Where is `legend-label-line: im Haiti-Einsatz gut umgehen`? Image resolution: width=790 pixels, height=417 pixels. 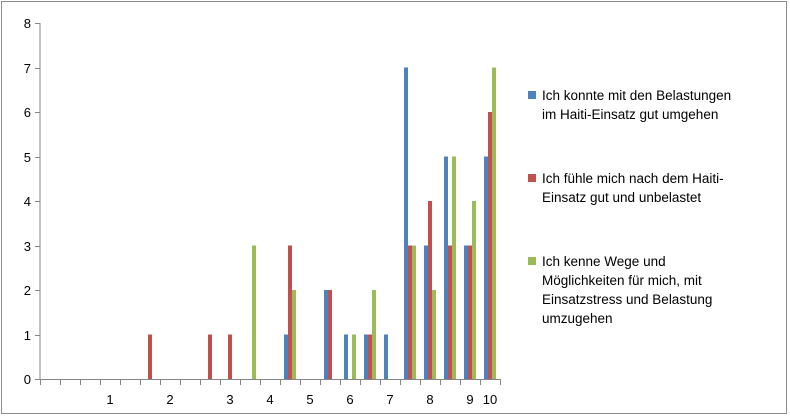
legend-label-line: im Haiti-Einsatz gut umgehen is located at coordinates (630, 114).